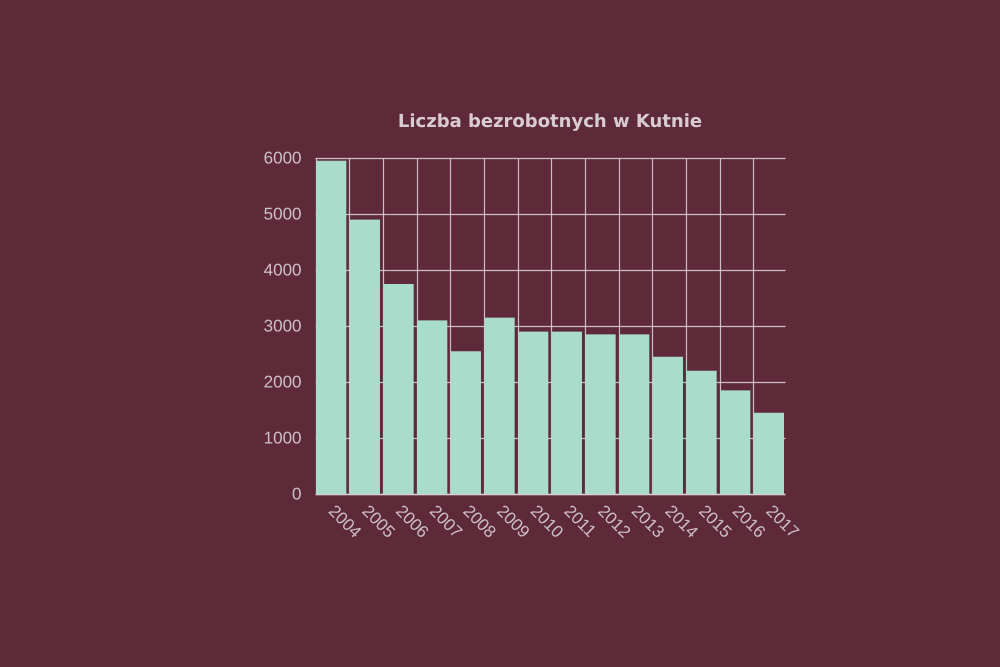 This screenshot has height=667, width=1000. I want to click on chart-title: Liczba bezrobotnych w Kutnie, so click(550, 121).